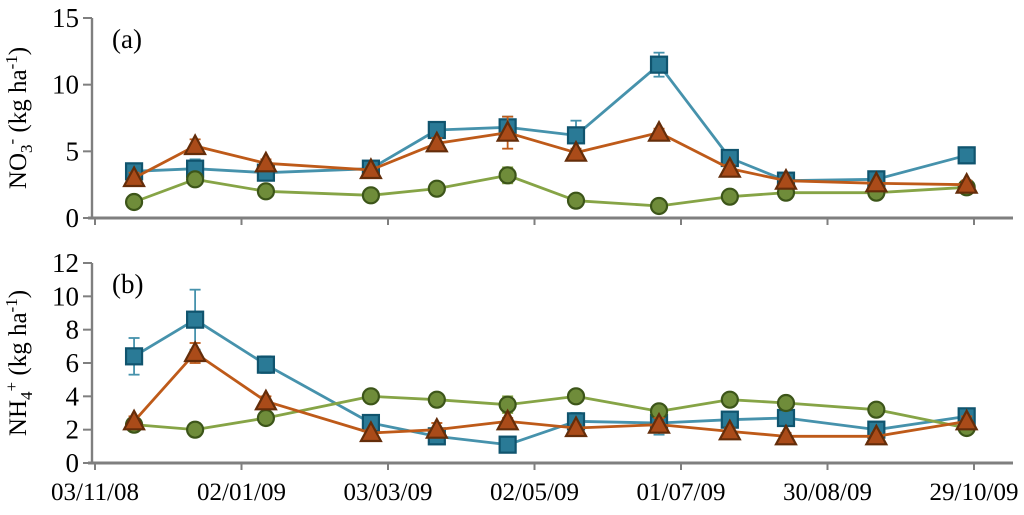 The image size is (1024, 515). What do you see at coordinates (550, 220) in the screenshot?
I see `x-axis-a` at bounding box center [550, 220].